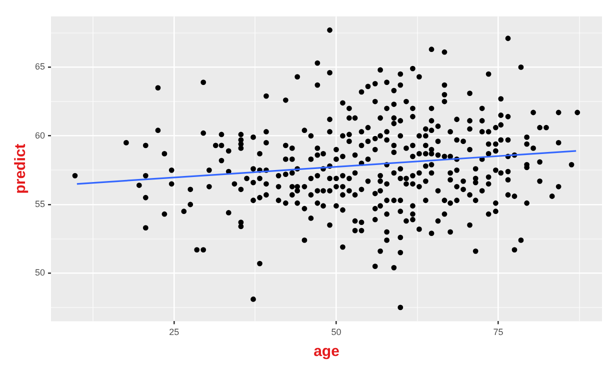 This screenshot has width=615, height=371. I want to click on x-tick-label: 50, so click(336, 332).